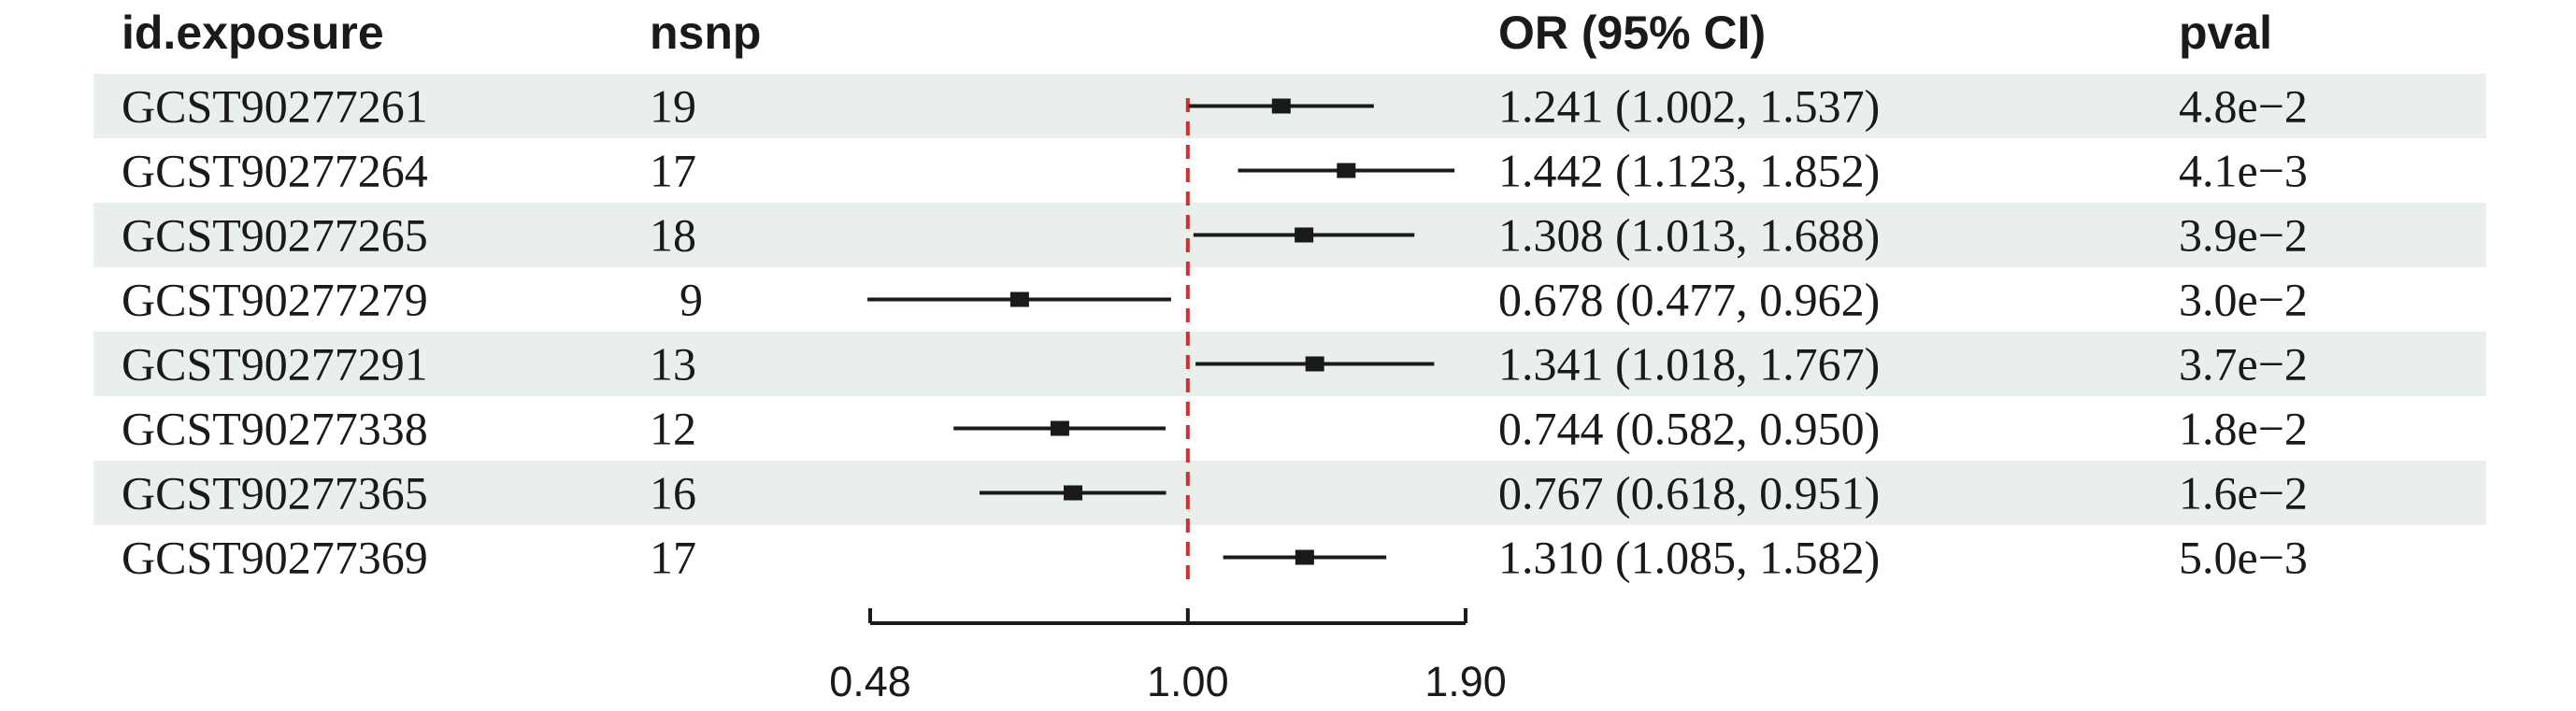 This screenshot has width=2576, height=711. I want to click on cell-pval: 4.1e−3, so click(2243, 171).